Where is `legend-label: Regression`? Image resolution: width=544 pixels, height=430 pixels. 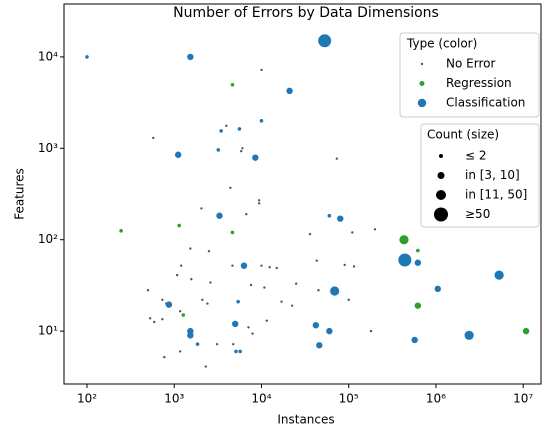 legend-label: Regression is located at coordinates (479, 83).